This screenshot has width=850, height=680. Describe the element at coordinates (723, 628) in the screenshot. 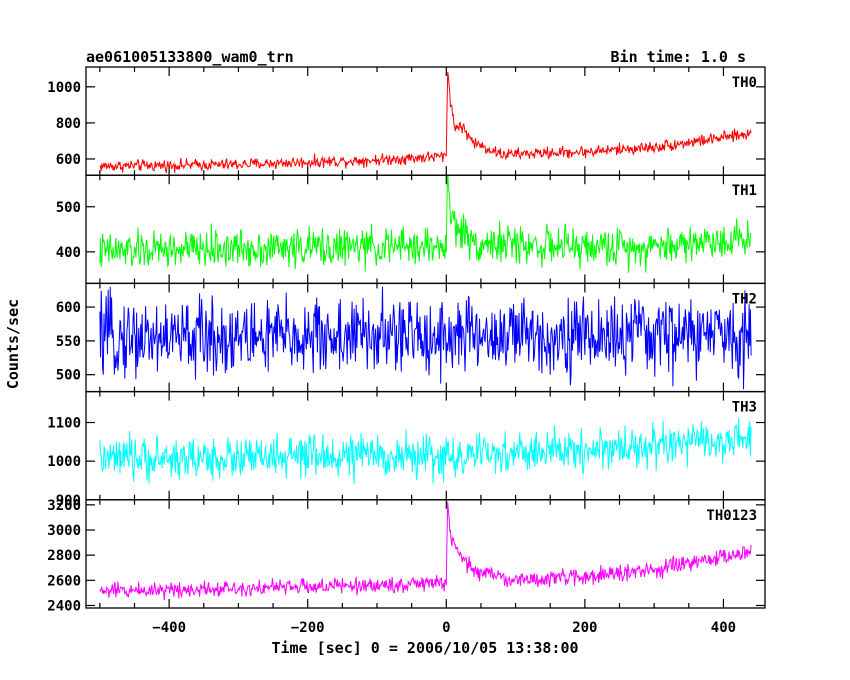

I see `x-tick-label: 400` at that location.